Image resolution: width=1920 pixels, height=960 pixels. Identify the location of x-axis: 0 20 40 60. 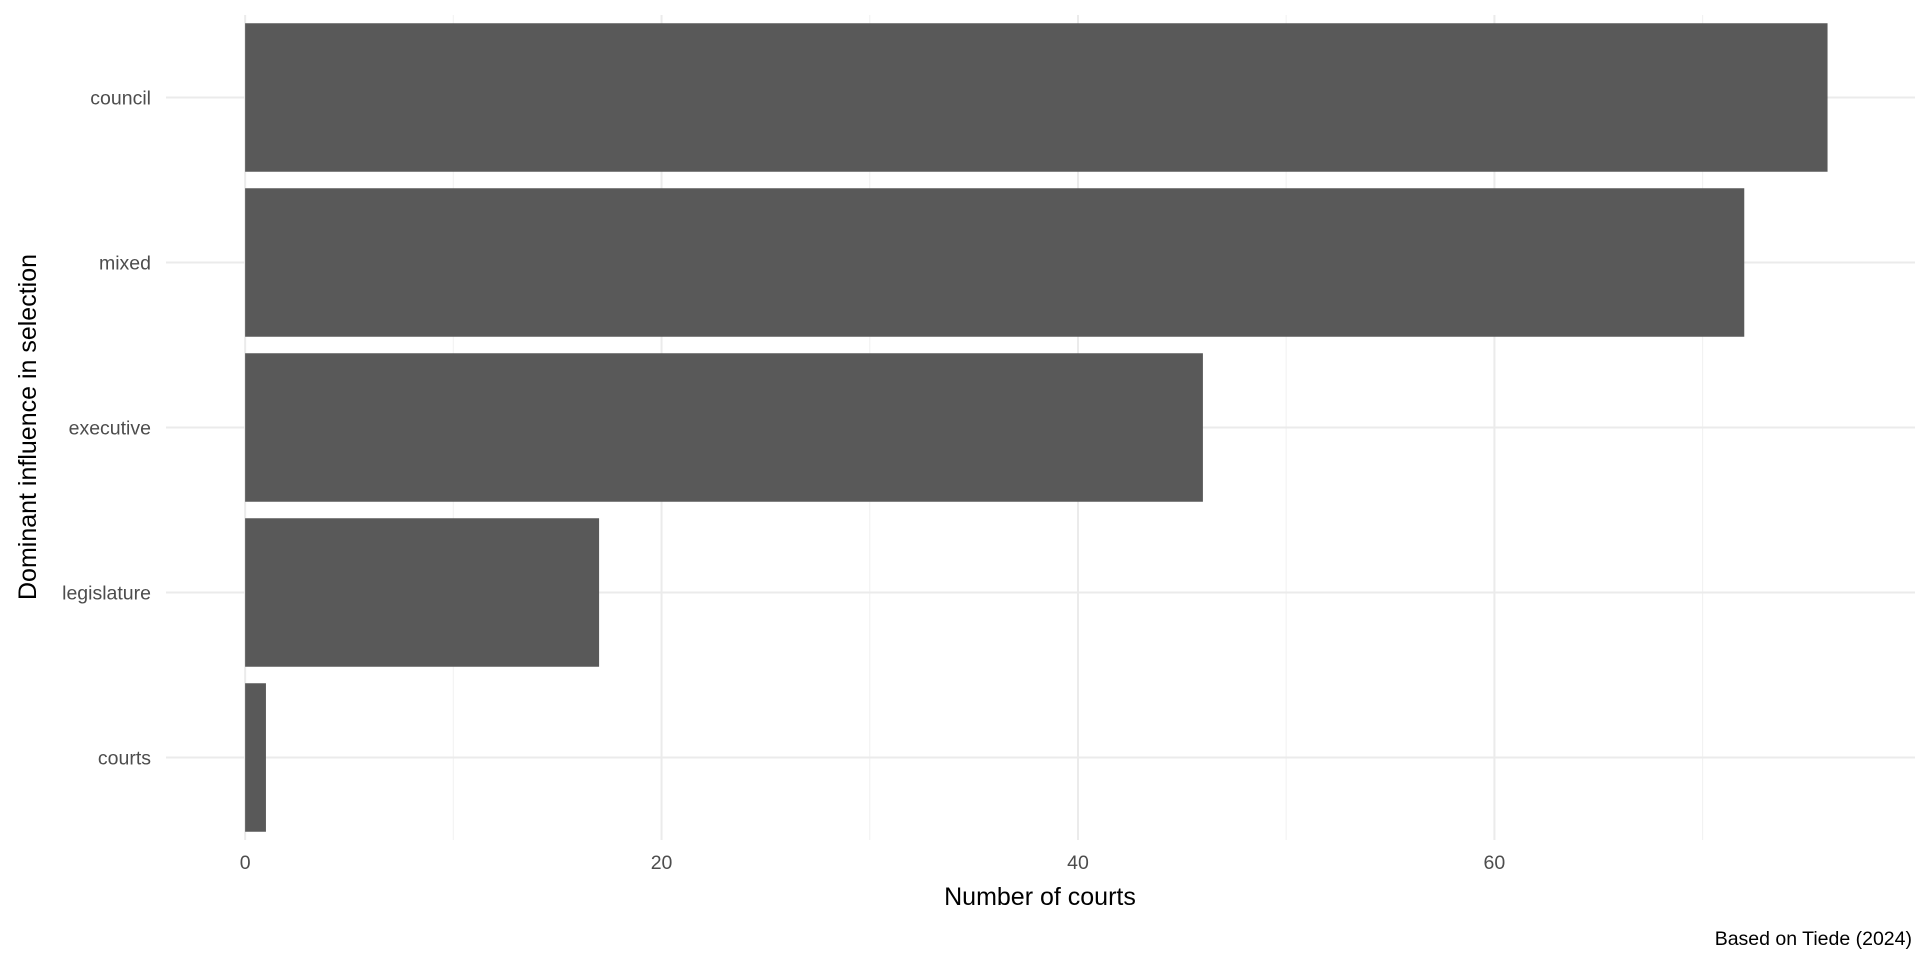
(873, 863).